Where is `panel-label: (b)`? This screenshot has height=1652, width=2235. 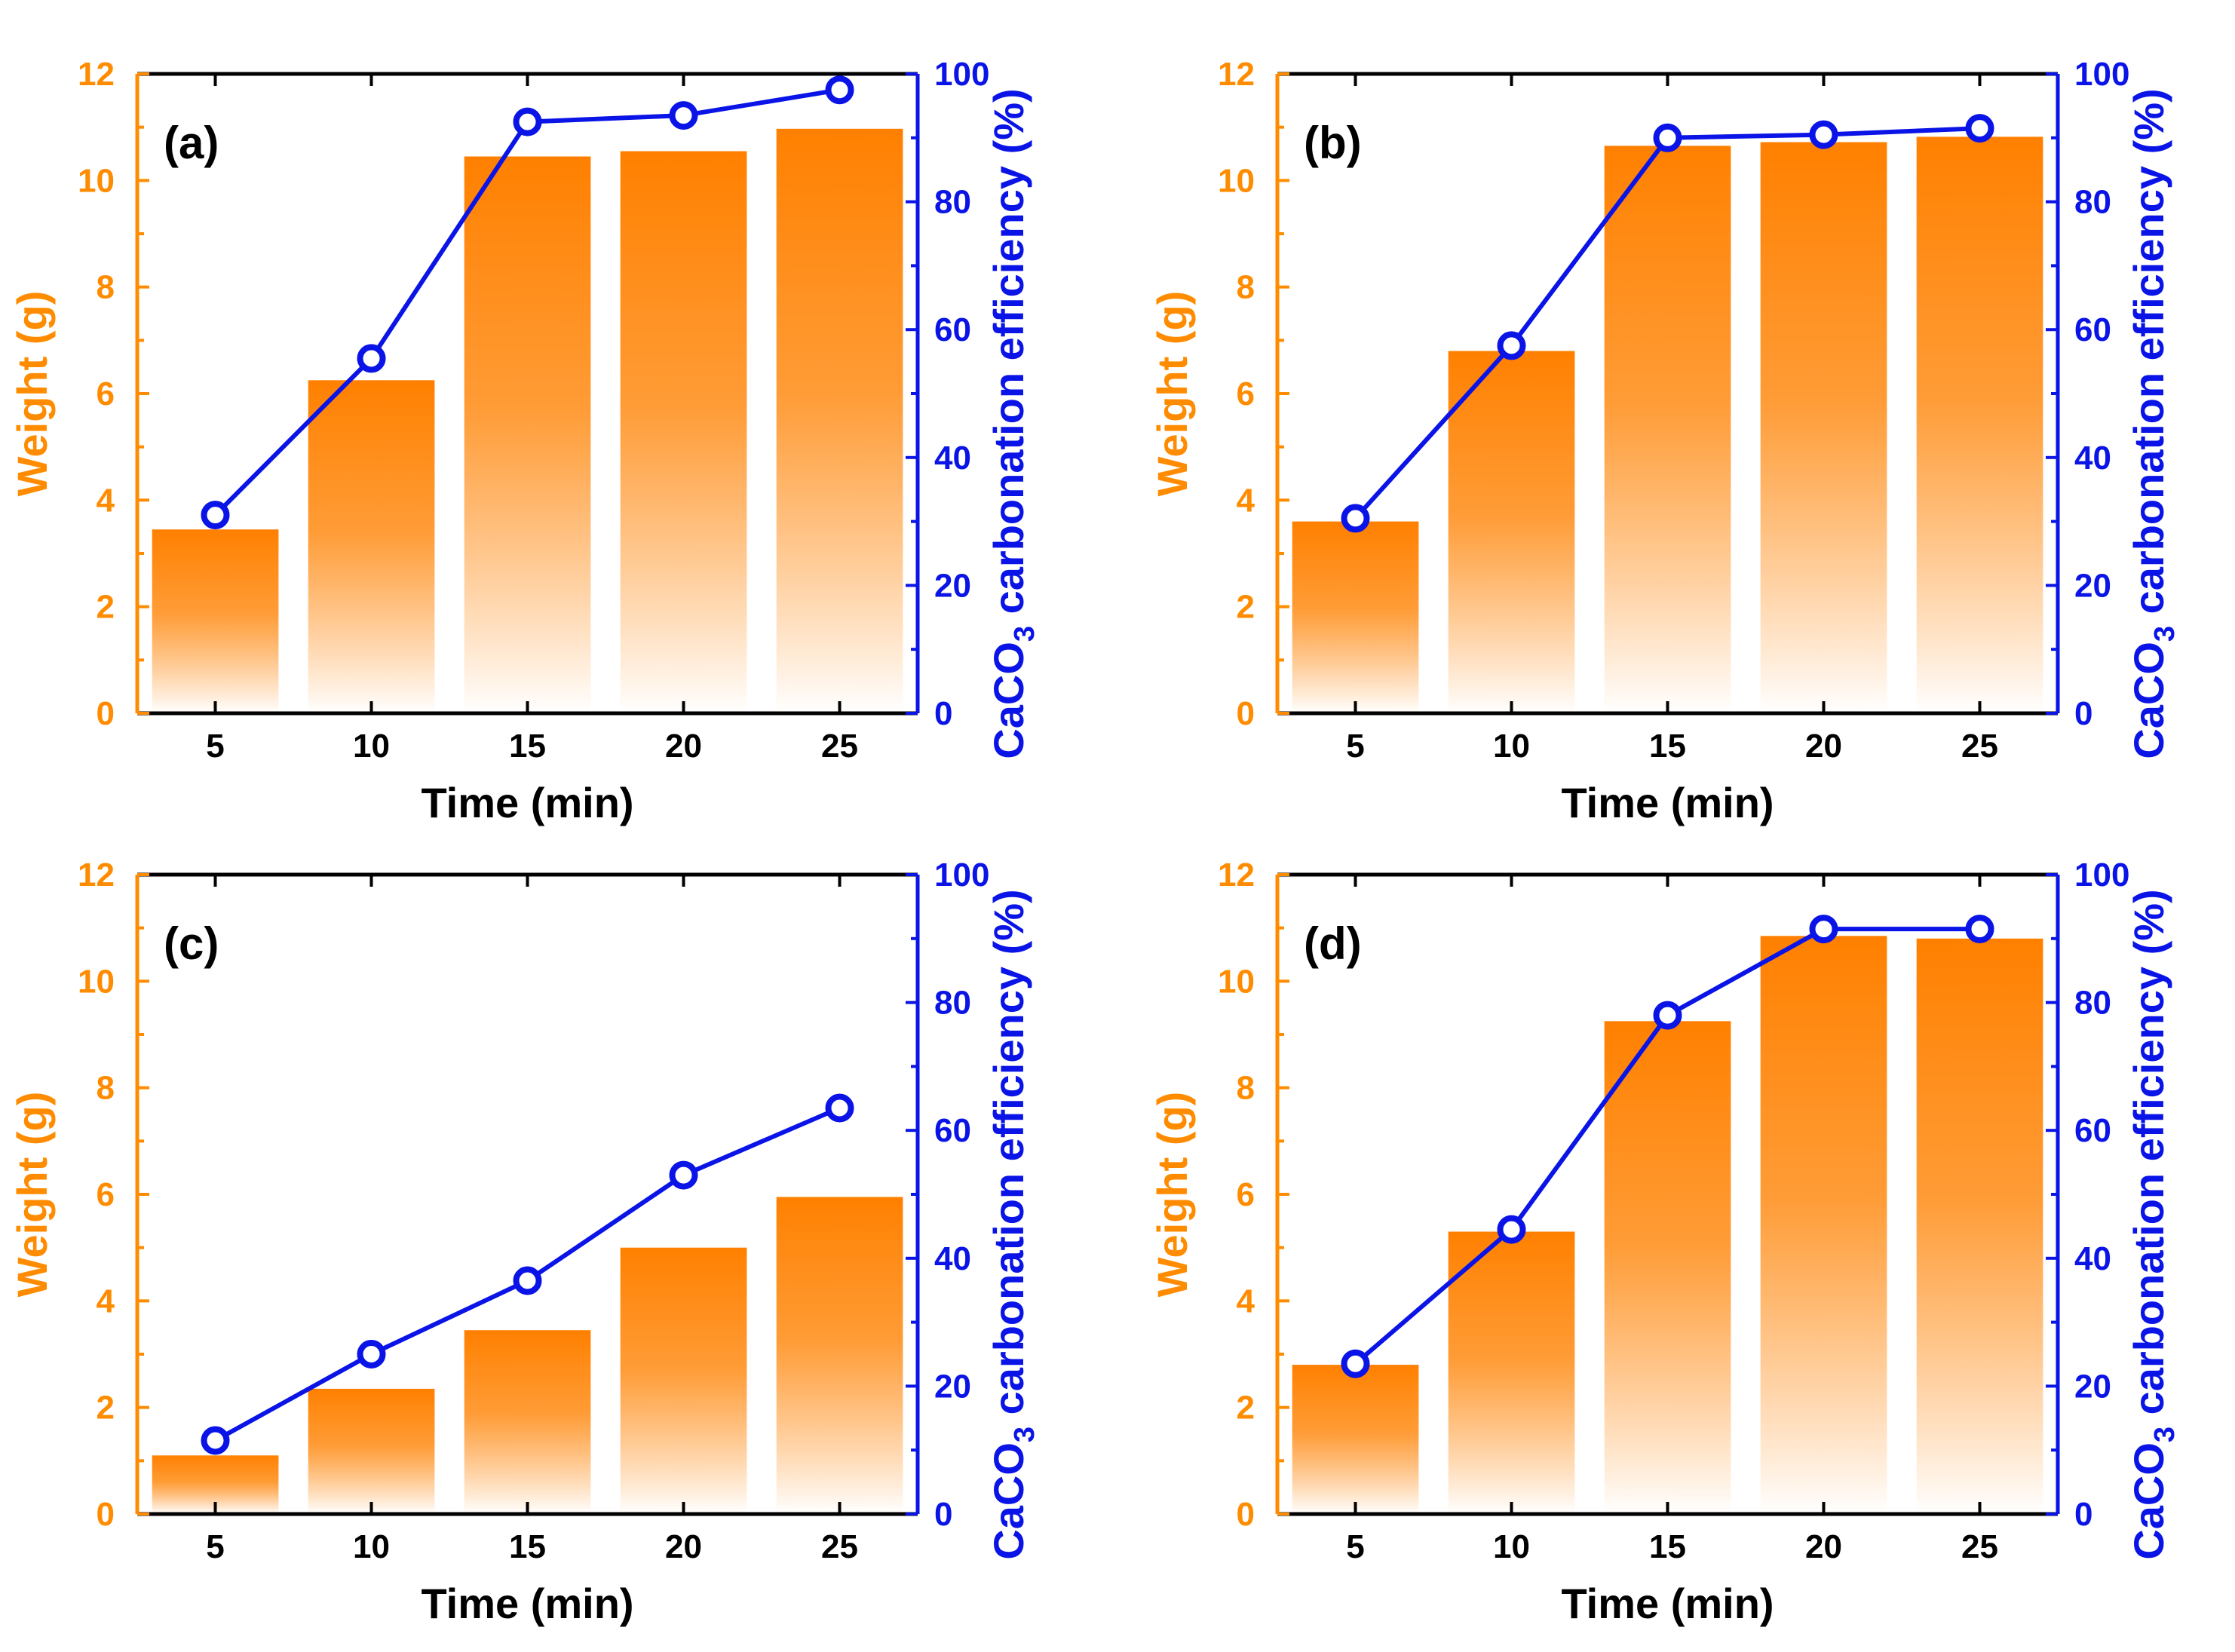 panel-label: (b) is located at coordinates (1333, 143).